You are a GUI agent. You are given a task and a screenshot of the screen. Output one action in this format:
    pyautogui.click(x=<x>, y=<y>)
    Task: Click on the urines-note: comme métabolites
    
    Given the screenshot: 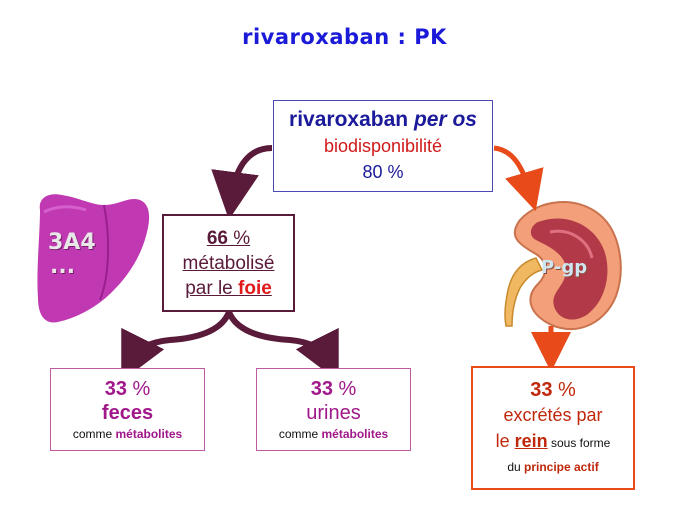 What is the action you would take?
    pyautogui.click(x=333, y=433)
    